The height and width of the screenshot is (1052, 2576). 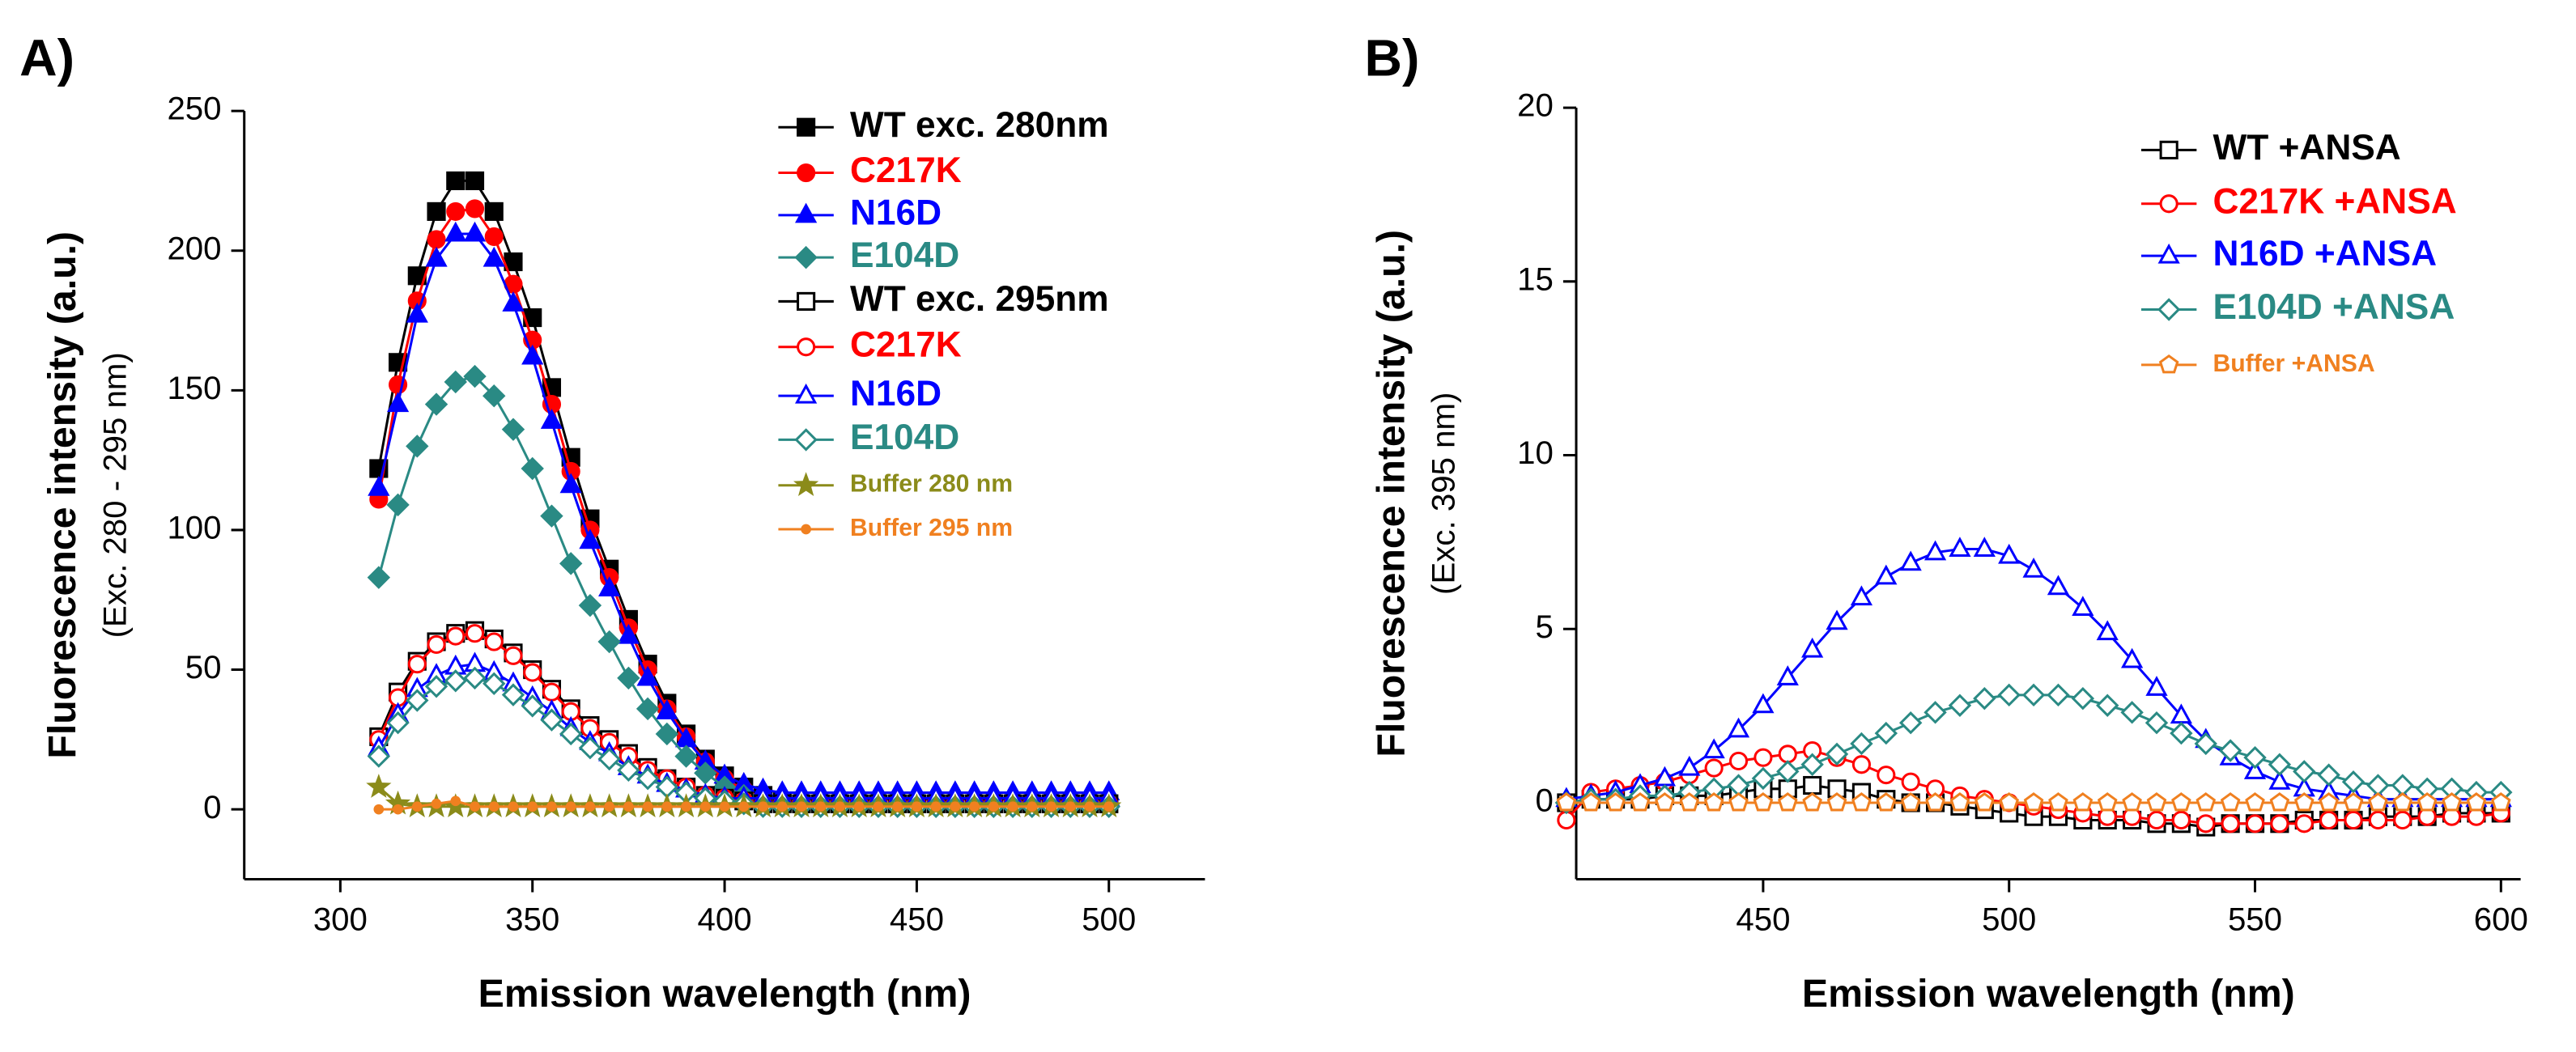 What do you see at coordinates (194, 248) in the screenshot?
I see `y-tick-label: 200` at bounding box center [194, 248].